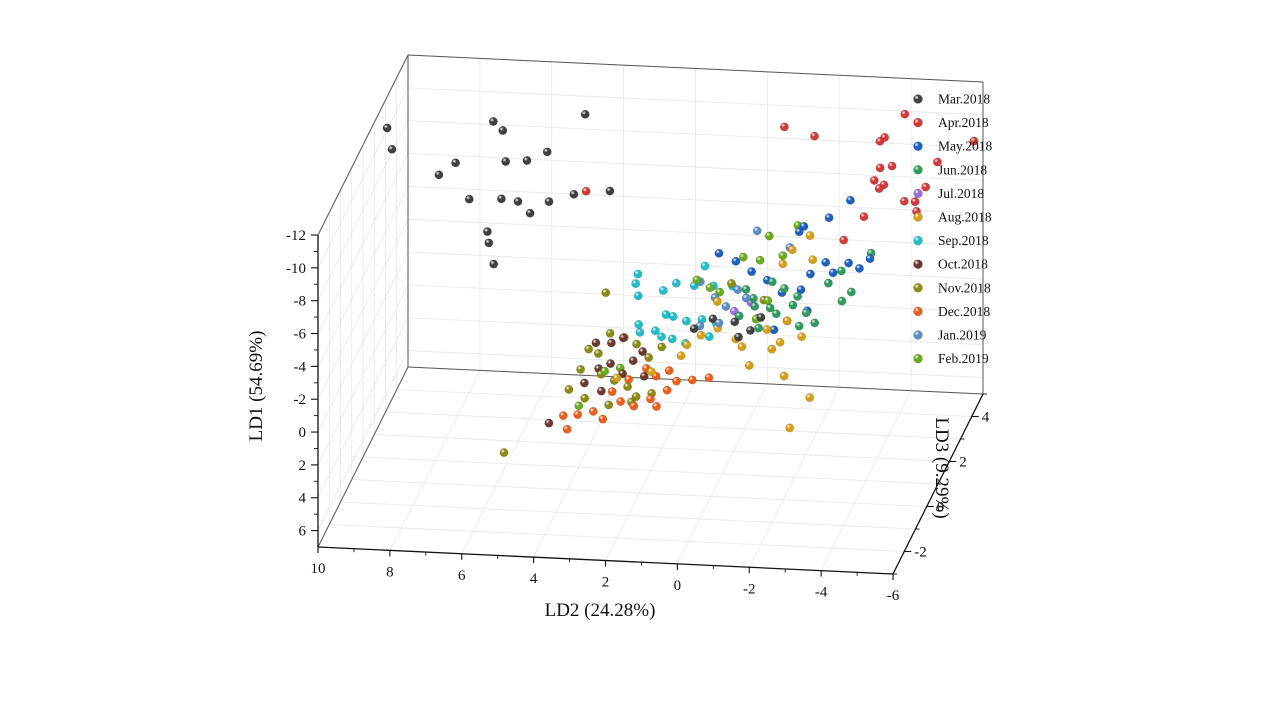 This screenshot has height=720, width=1280. I want to click on z-tick-label: 2, so click(303, 466).